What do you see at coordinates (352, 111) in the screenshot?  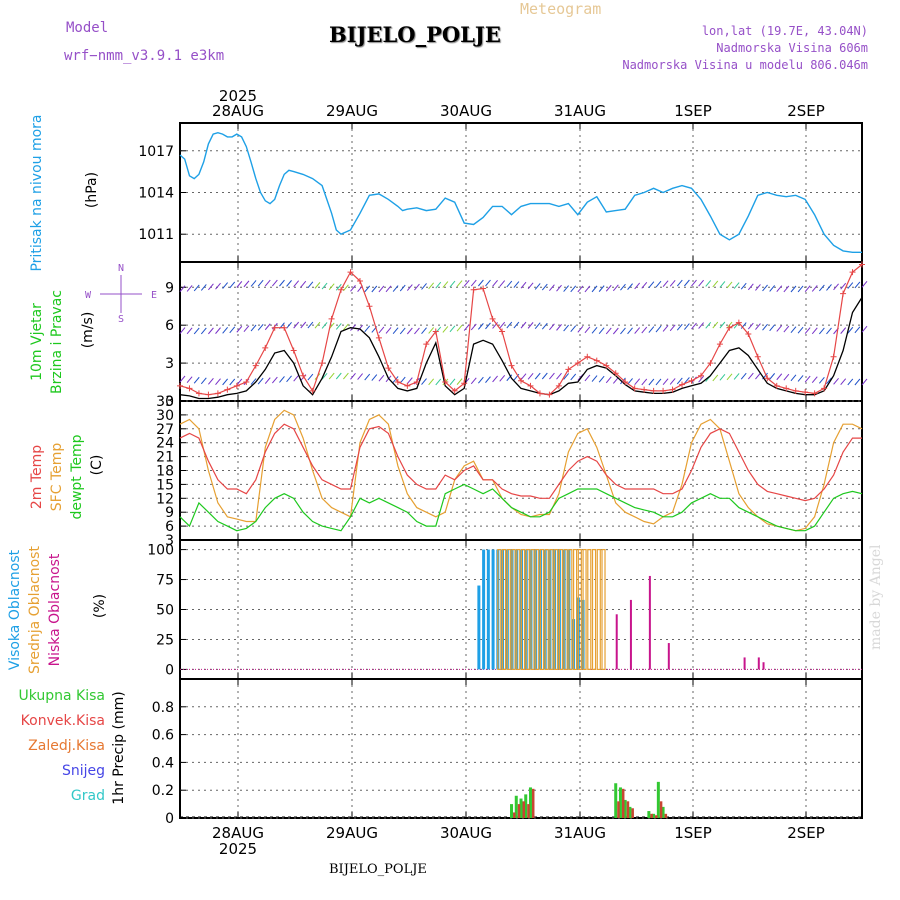 I see `top-day-label: 29AUG` at bounding box center [352, 111].